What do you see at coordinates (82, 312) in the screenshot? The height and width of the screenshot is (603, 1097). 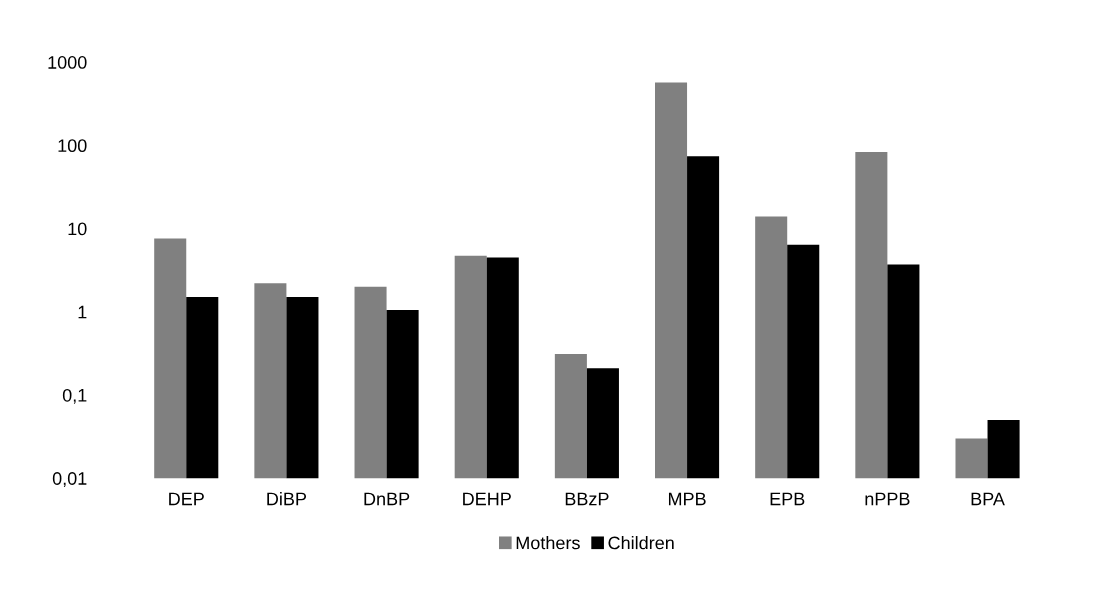 I see `y-tick-label: 1` at bounding box center [82, 312].